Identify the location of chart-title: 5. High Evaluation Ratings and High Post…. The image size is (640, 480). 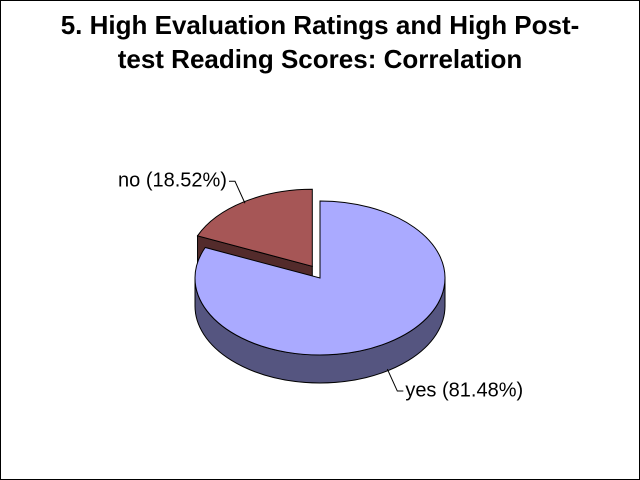
(320, 42).